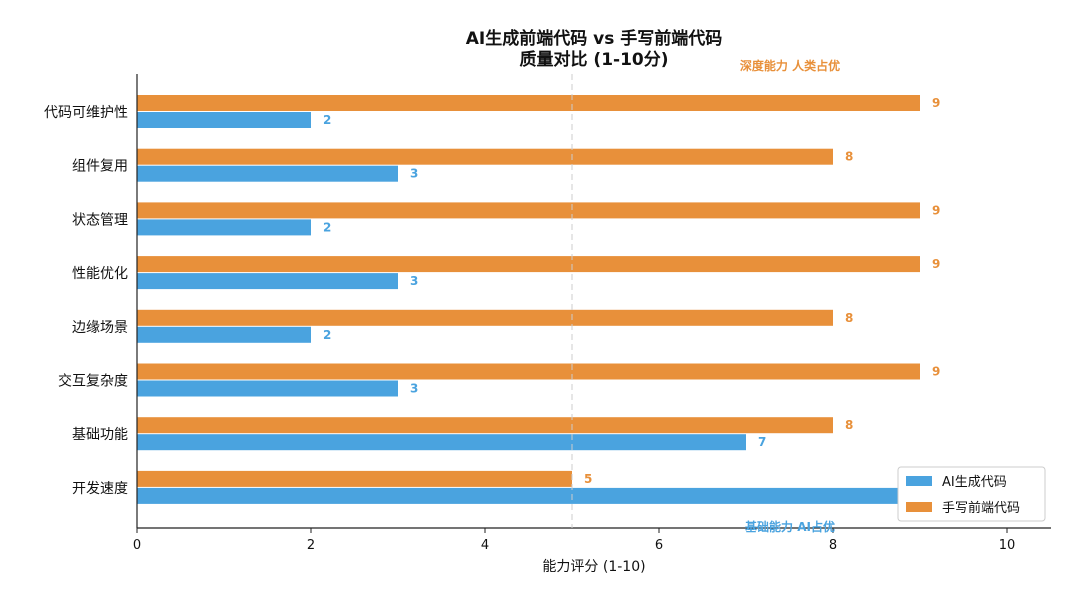 This screenshot has width=1080, height=605. I want to click on x-axis-label: 能力评分 (1-10), so click(593, 567).